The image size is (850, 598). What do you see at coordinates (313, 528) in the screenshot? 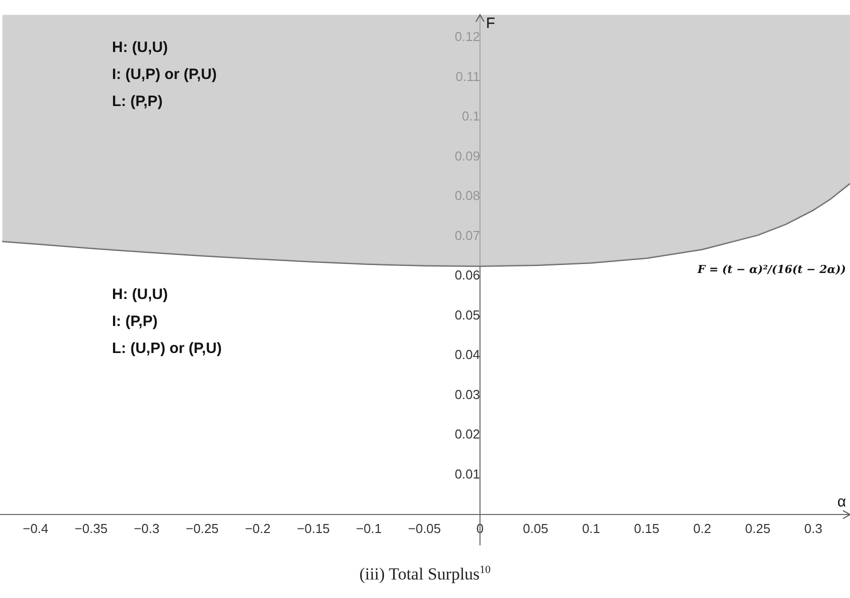
I see `x-tick-label: −0.15` at bounding box center [313, 528].